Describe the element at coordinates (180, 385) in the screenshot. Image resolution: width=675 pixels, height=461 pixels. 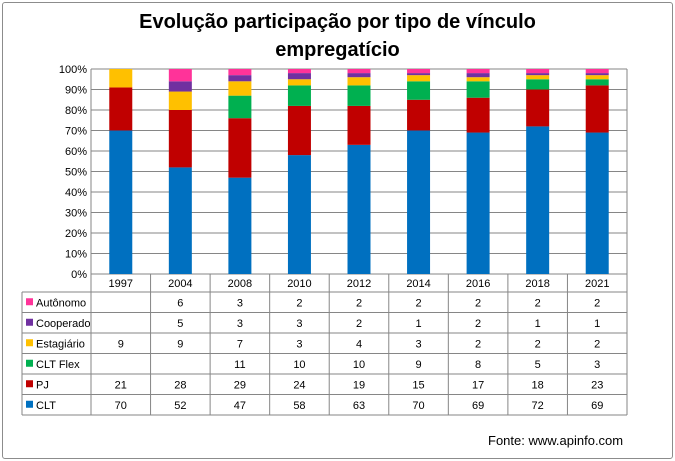
I see `data-label: 28` at that location.